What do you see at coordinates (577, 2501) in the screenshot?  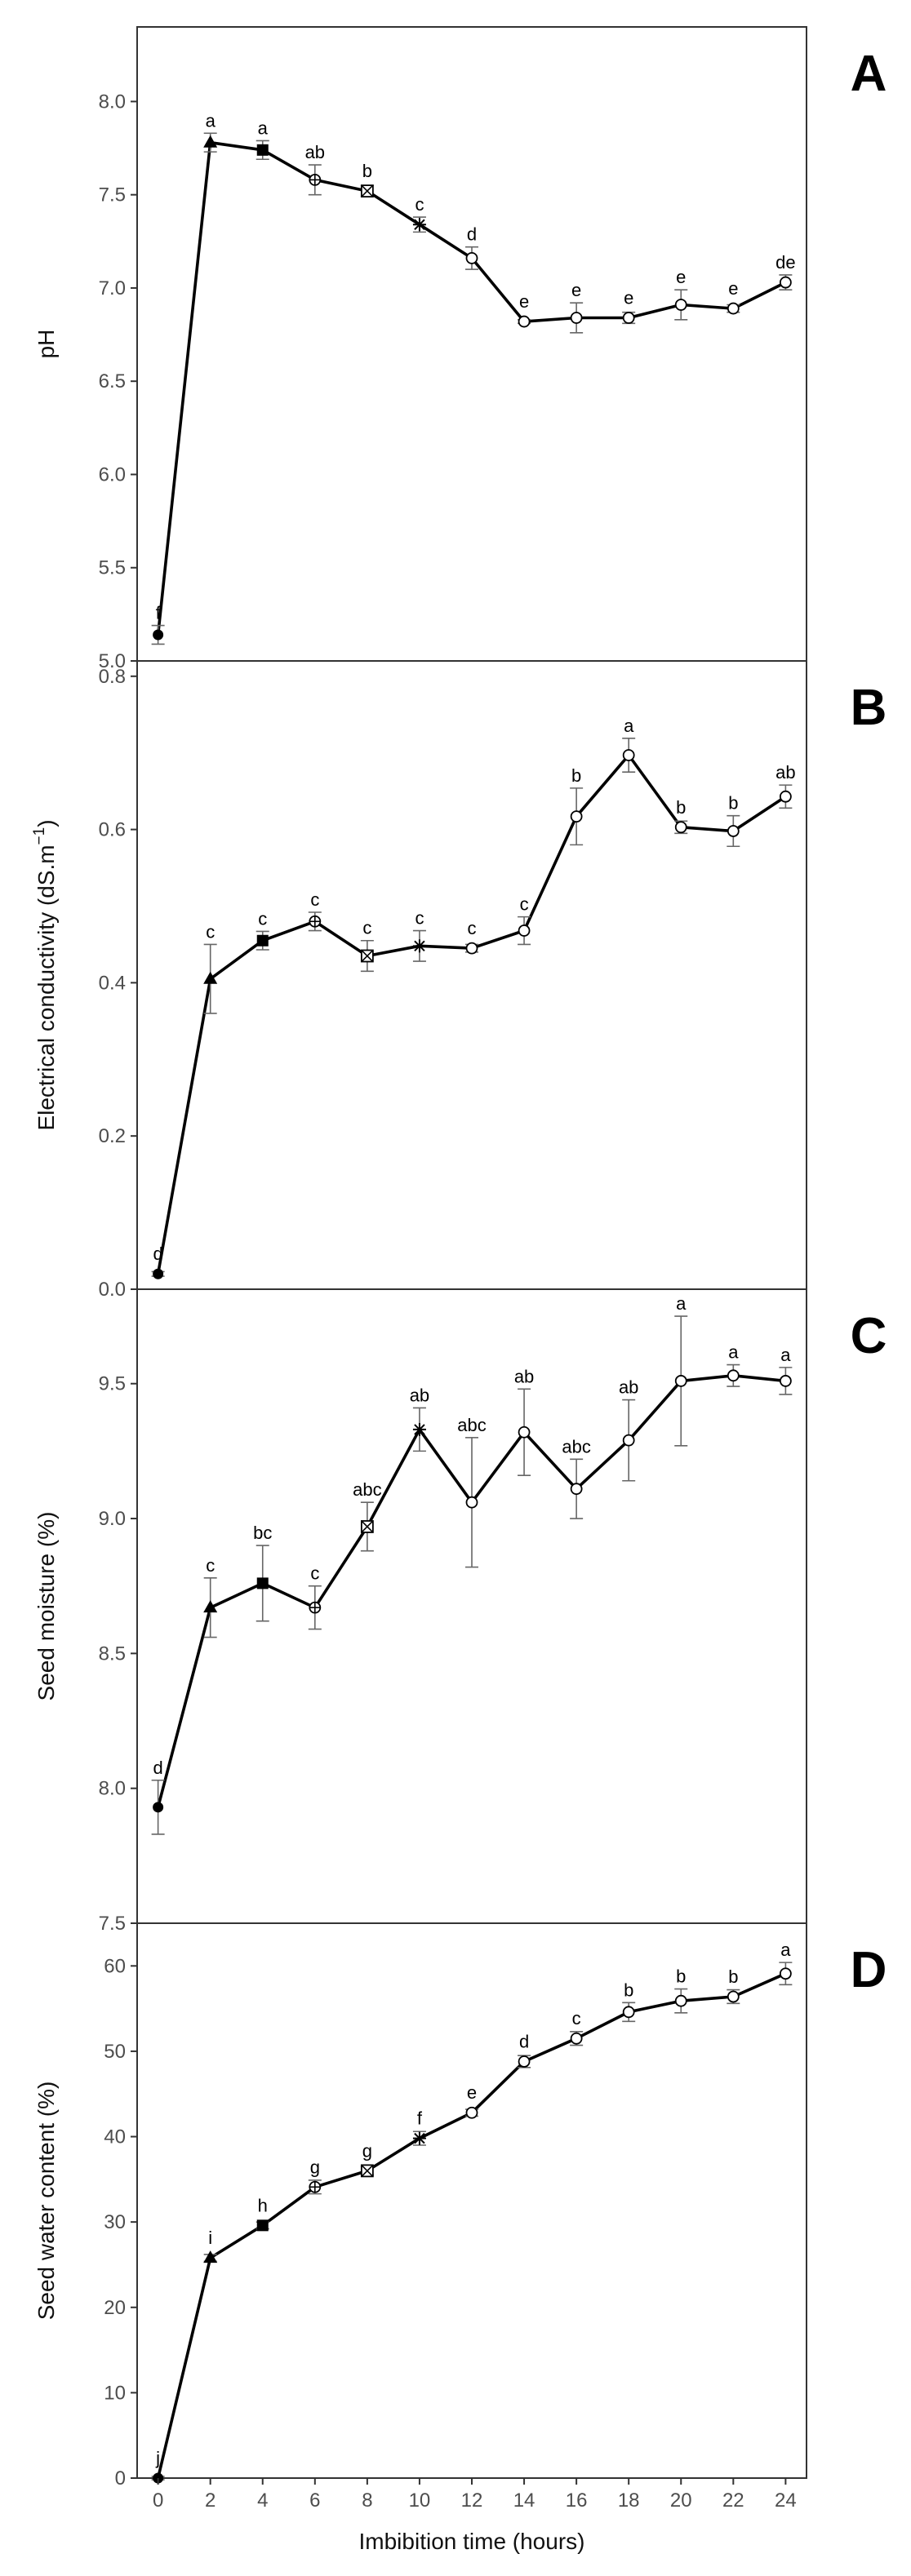 I see `x-tick-label: 16` at bounding box center [577, 2501].